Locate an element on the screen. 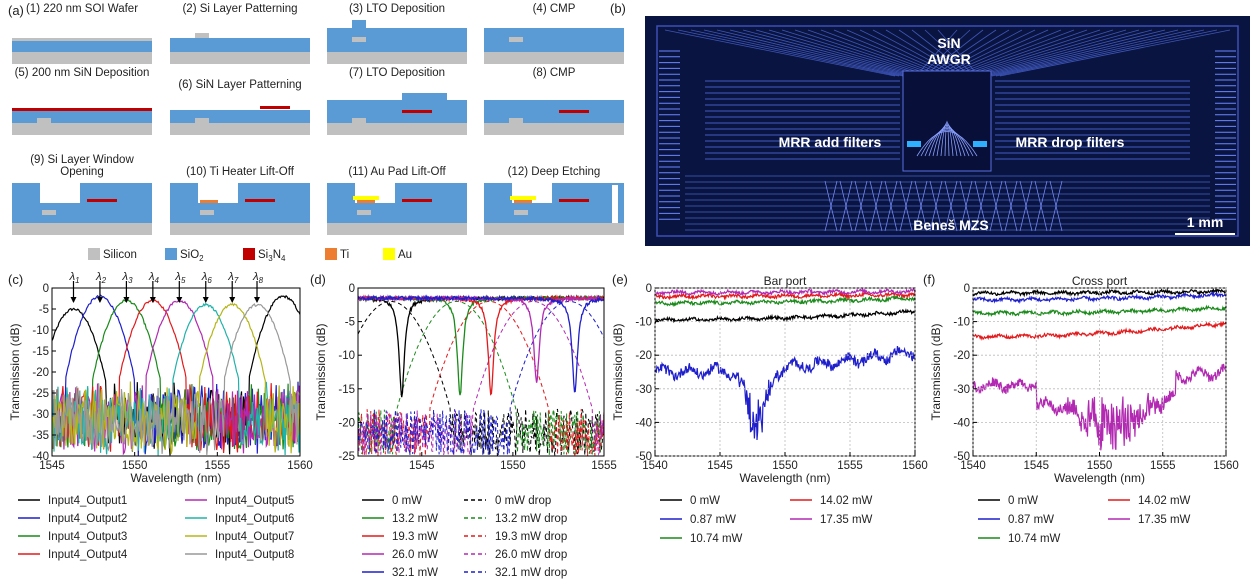 This screenshot has height=588, width=1255. legend-label: 19.3 mW is located at coordinates (415, 537).